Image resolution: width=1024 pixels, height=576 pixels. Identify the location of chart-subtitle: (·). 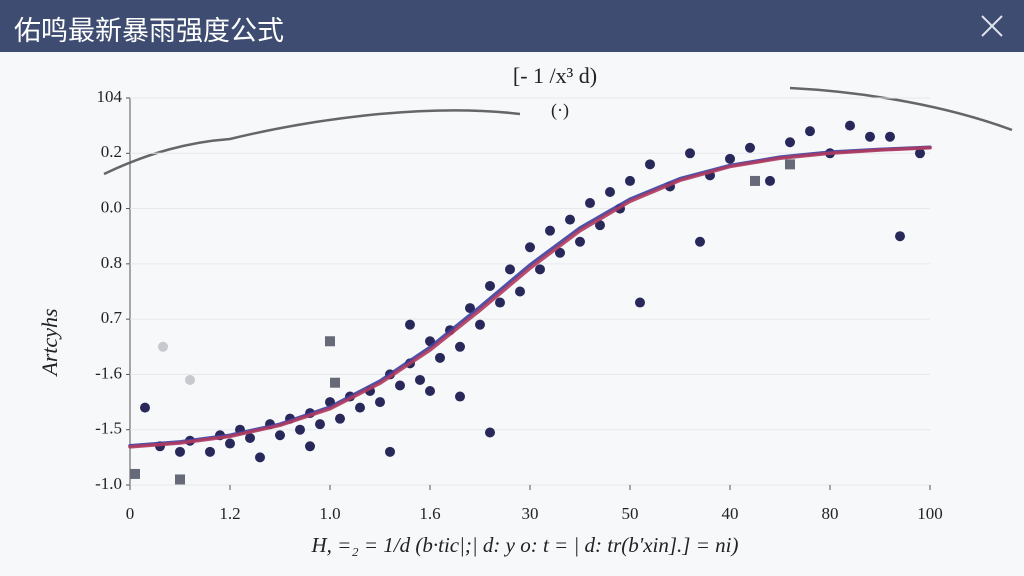
(560, 110).